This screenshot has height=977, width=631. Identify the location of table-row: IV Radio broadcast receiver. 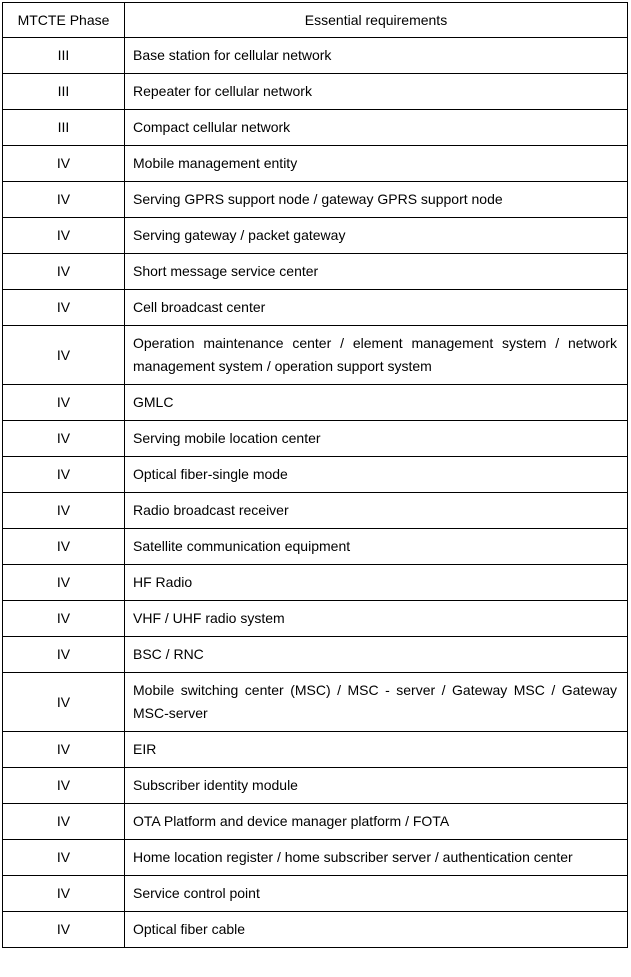
(315, 510).